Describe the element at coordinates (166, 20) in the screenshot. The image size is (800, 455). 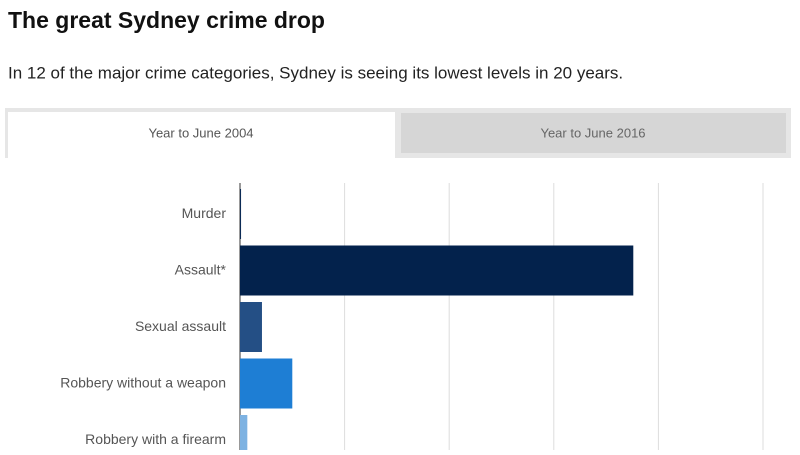
I see `title: The great Sydney crime drop` at that location.